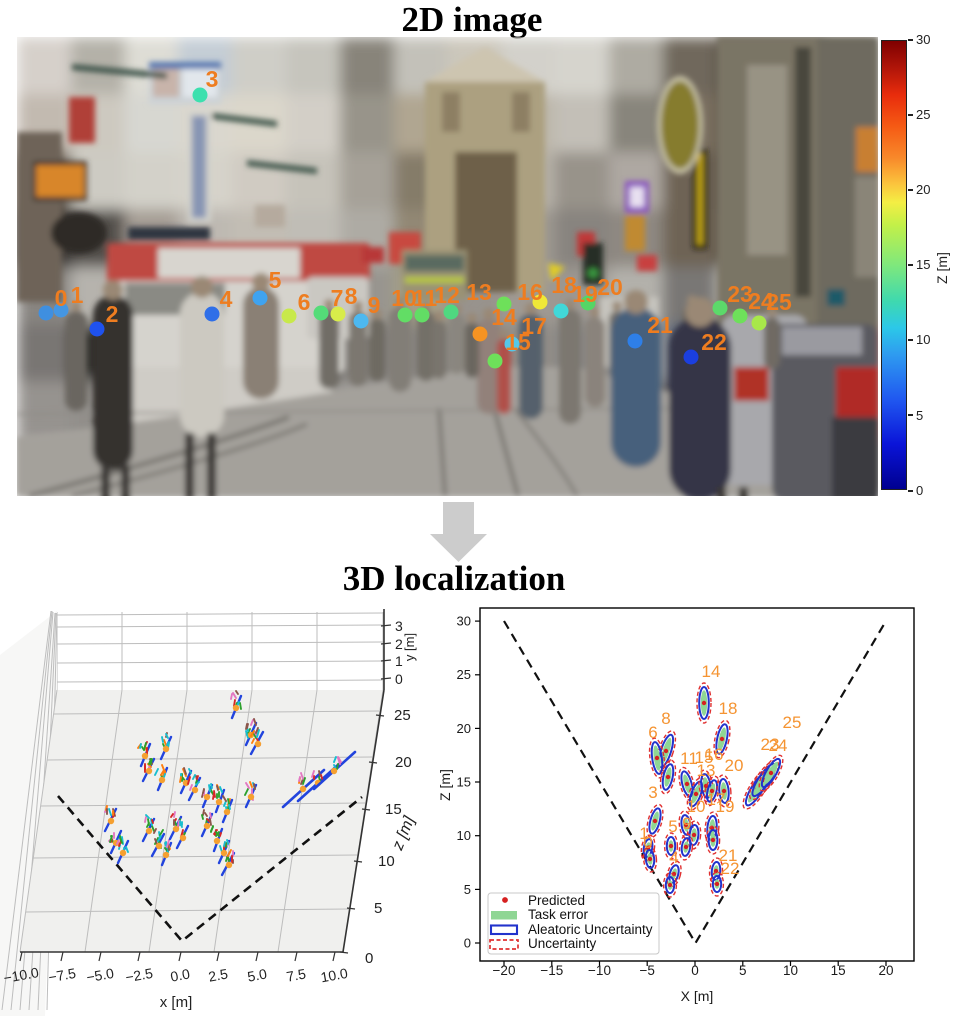 The width and height of the screenshot is (954, 1016). What do you see at coordinates (446, 785) in the screenshot?
I see `svg-text: Z [m]` at bounding box center [446, 785].